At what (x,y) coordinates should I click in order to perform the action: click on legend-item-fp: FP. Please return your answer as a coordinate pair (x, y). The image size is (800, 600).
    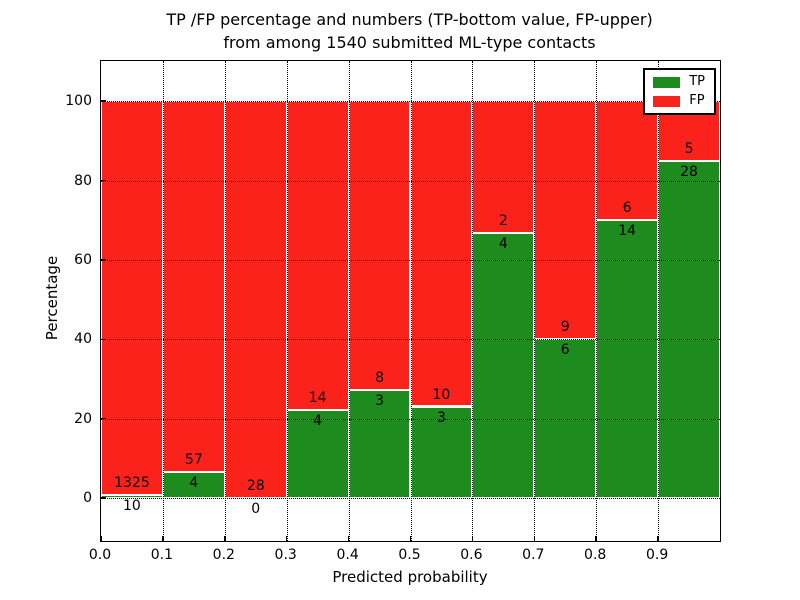
    Looking at the image, I should click on (679, 101).